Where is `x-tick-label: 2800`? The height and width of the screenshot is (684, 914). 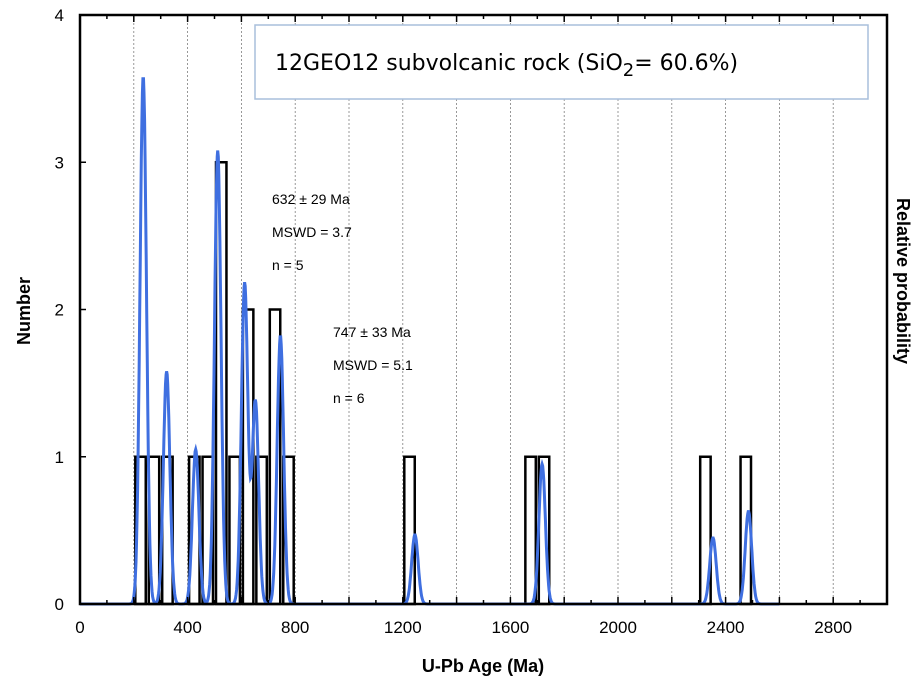 x-tick-label: 2800 is located at coordinates (833, 627).